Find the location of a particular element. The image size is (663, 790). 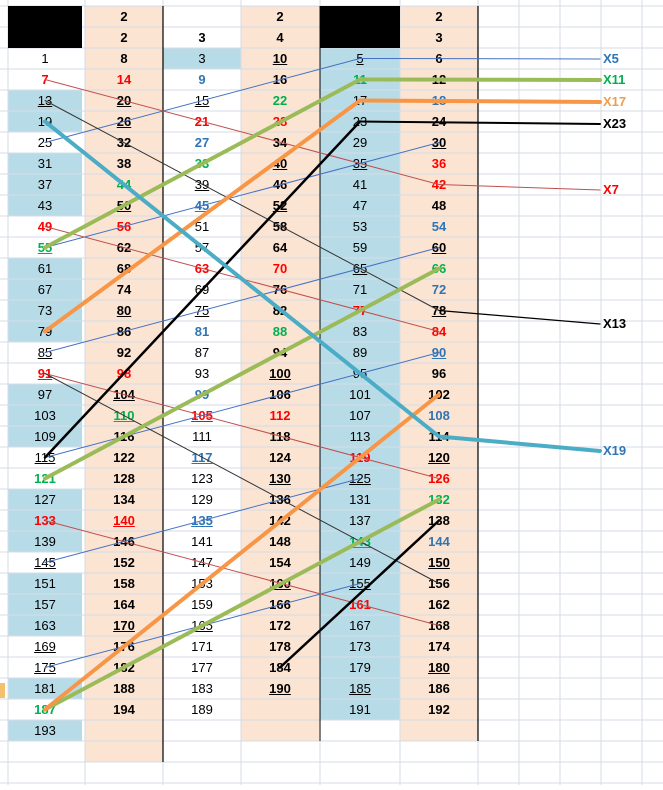

cell-89: 89 is located at coordinates (360, 352).